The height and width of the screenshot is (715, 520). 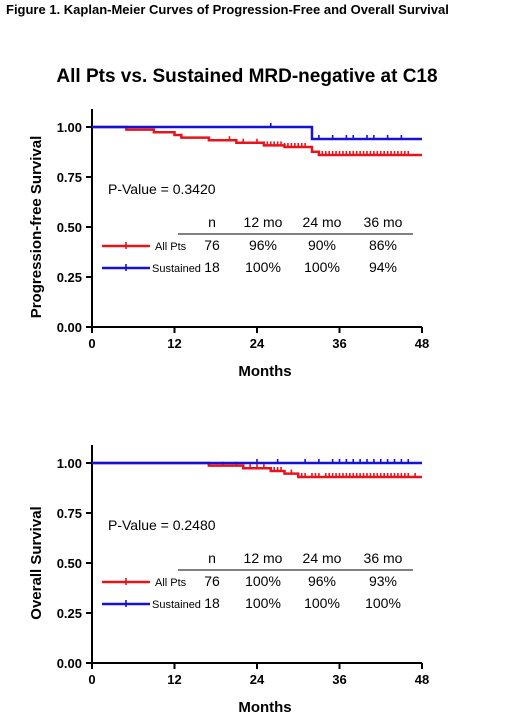 What do you see at coordinates (36, 562) in the screenshot?
I see `y-axis-title: Overall Survival` at bounding box center [36, 562].